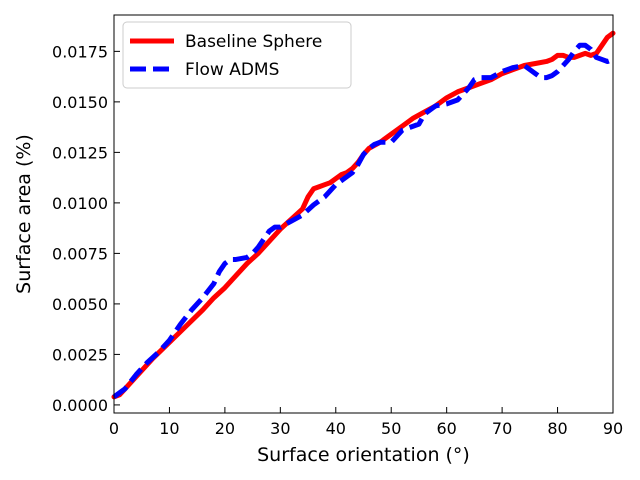 This screenshot has height=480, width=640. I want to click on legend: Baseline Sphere Flow ADMS, so click(237, 55).